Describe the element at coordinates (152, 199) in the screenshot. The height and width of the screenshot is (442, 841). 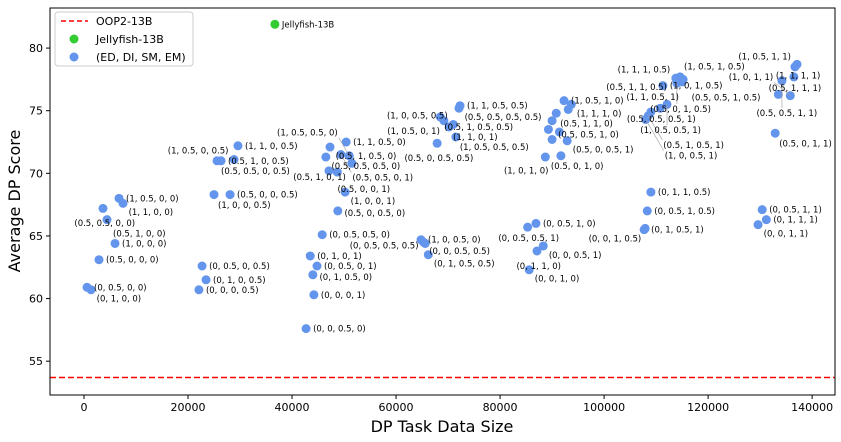
I see `data-point-label: (1, 0.5, 0, 0)` at that location.